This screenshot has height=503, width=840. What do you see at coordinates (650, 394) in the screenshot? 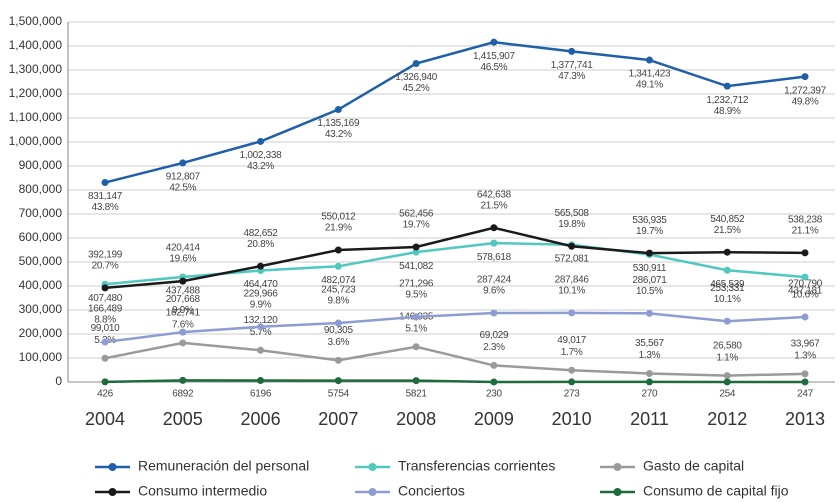
I see `data-label: 270` at bounding box center [650, 394].